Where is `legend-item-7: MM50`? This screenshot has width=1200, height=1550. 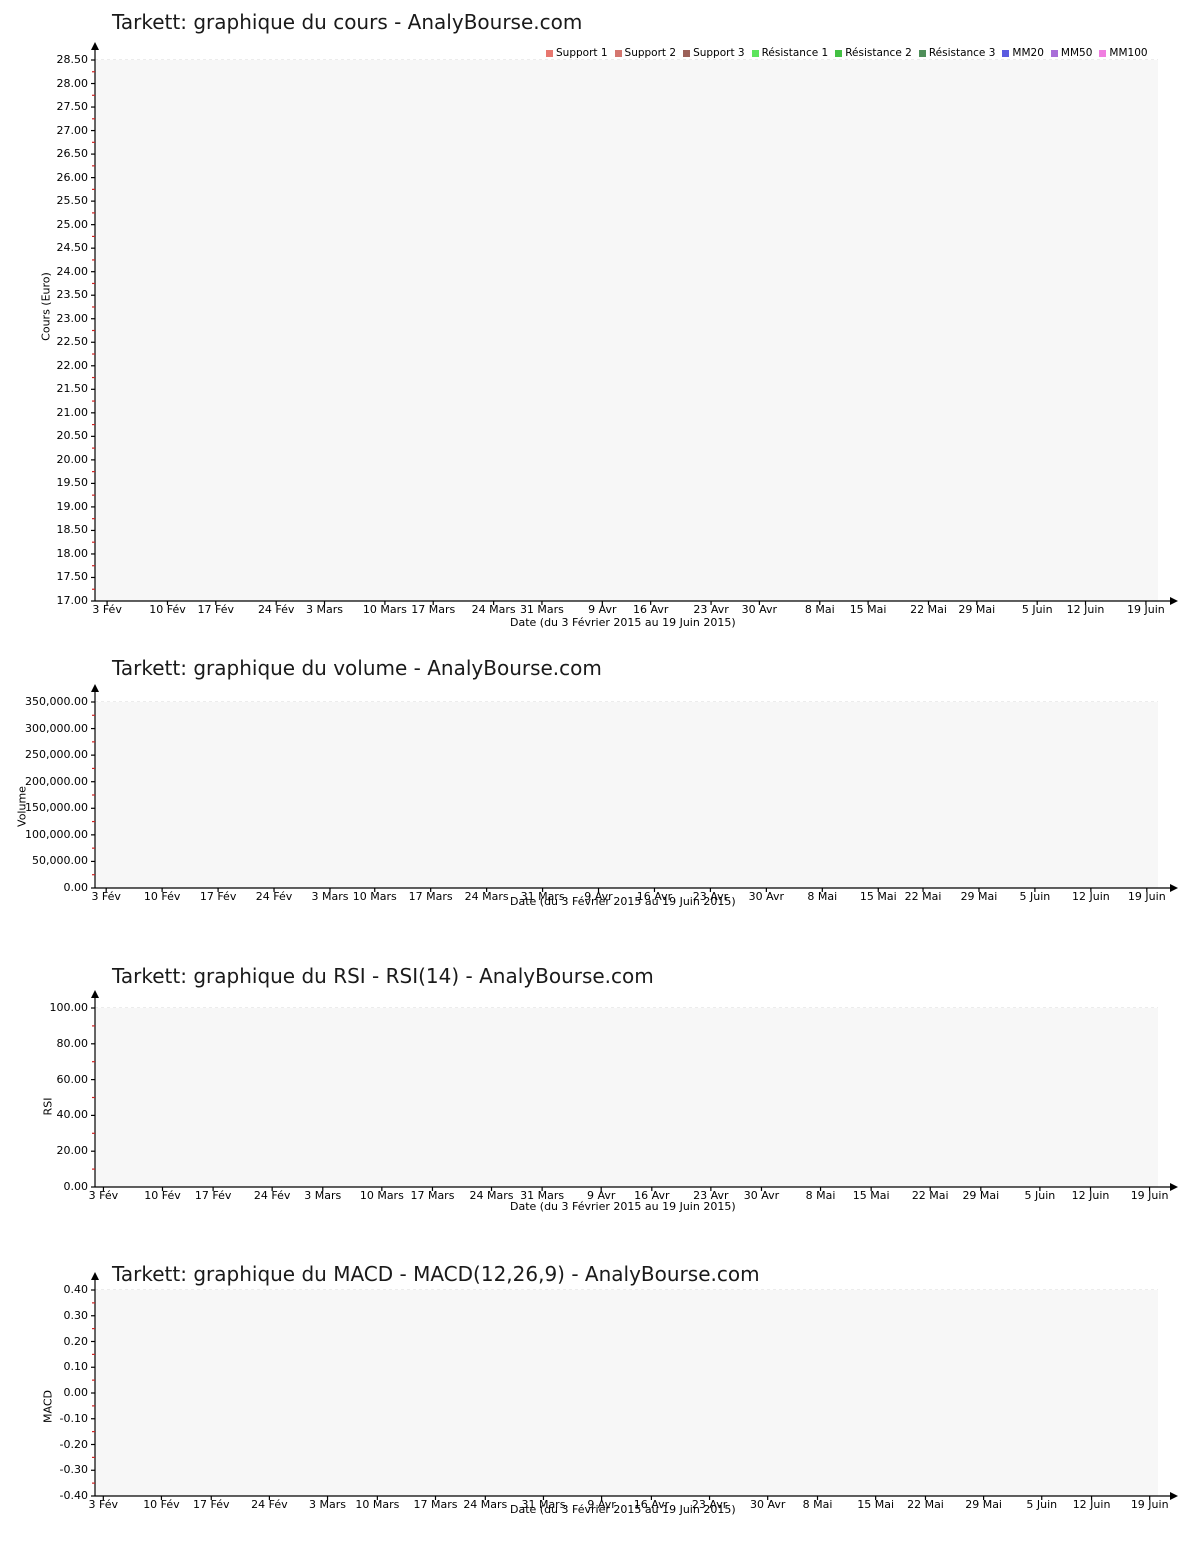
legend-item-7: MM50 is located at coordinates (1071, 53).